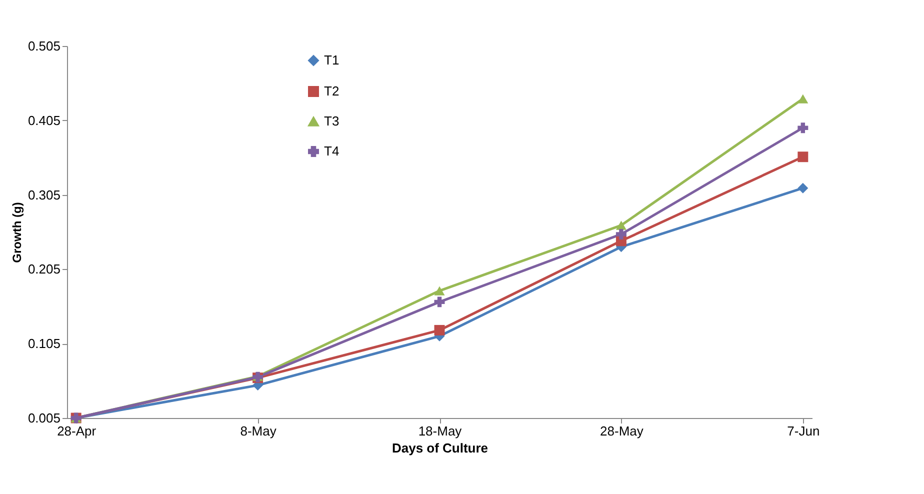  I want to click on x-tick-label: 7-Jun, so click(803, 431).